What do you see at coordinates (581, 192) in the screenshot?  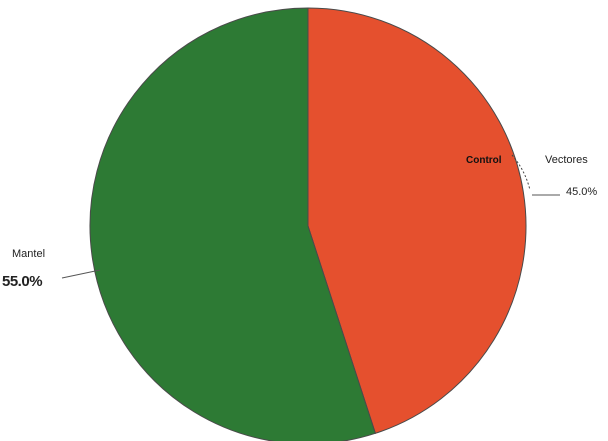 I see `slice-value-vectores: 45.0%` at bounding box center [581, 192].